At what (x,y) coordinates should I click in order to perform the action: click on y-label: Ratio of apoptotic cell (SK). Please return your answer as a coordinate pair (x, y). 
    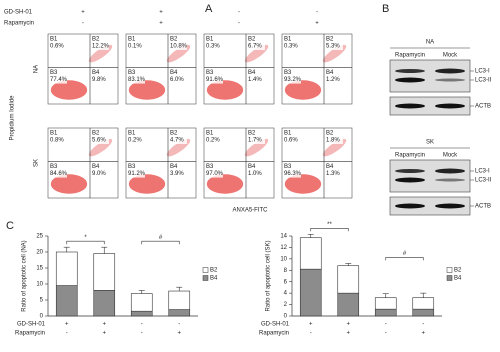
    Looking at the image, I should click on (269, 275).